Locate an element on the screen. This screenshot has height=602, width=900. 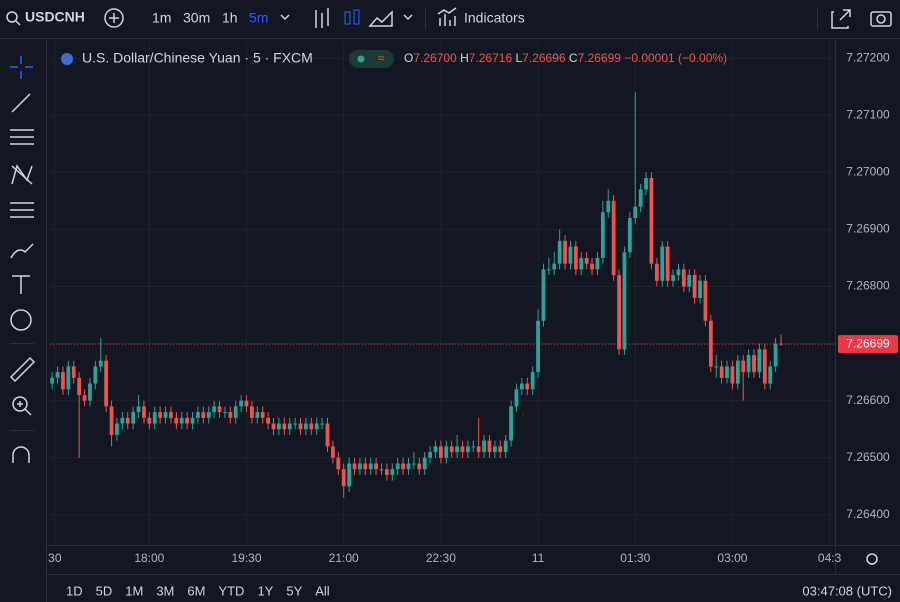
text-tool is located at coordinates (21, 284).